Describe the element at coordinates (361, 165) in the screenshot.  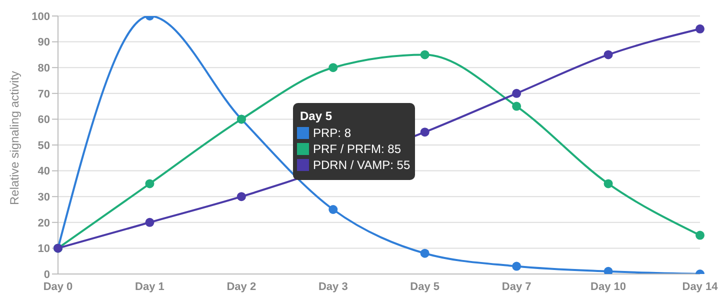
I see `legend-label: PDRN / VAMP: 55` at that location.